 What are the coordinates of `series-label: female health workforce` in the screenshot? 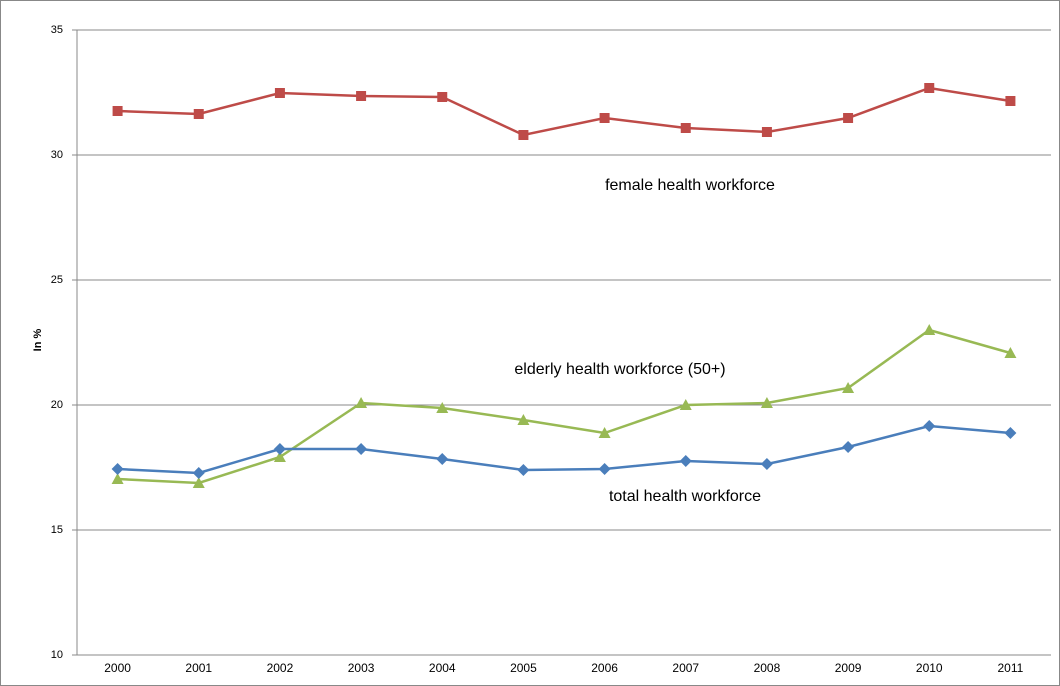 It's located at (690, 185).